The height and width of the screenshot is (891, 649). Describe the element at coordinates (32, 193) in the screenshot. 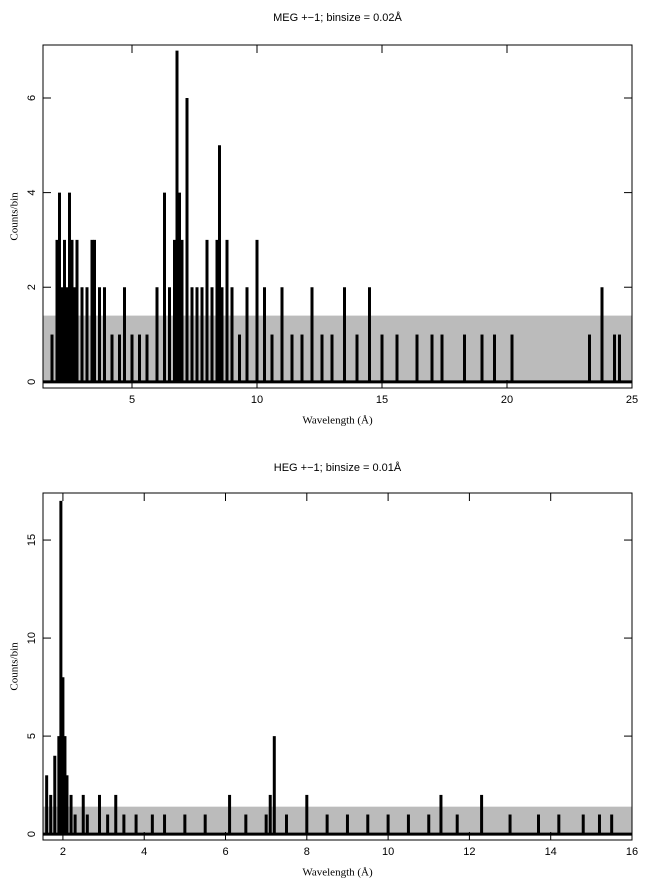

I see `y-tick-label: 4` at that location.